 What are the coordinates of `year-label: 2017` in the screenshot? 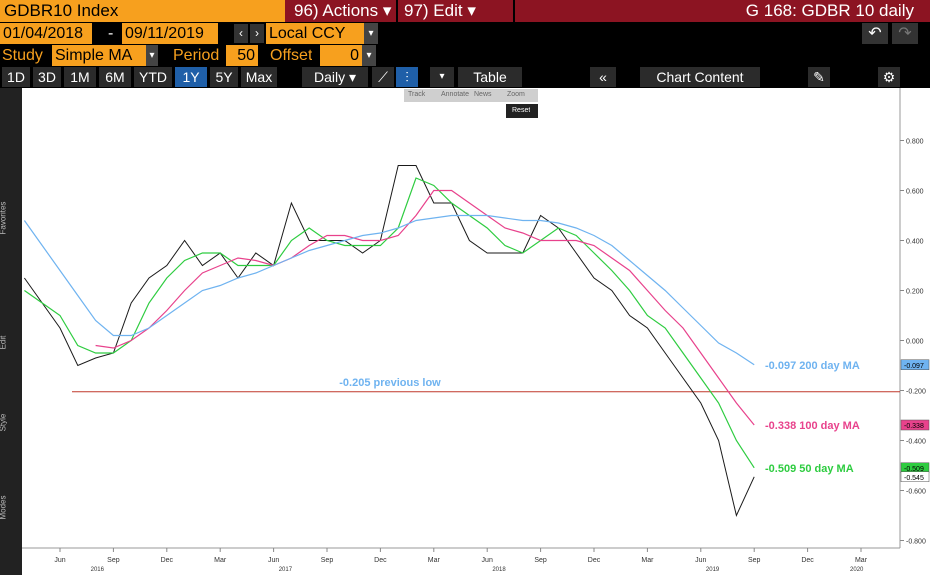 It's located at (286, 570).